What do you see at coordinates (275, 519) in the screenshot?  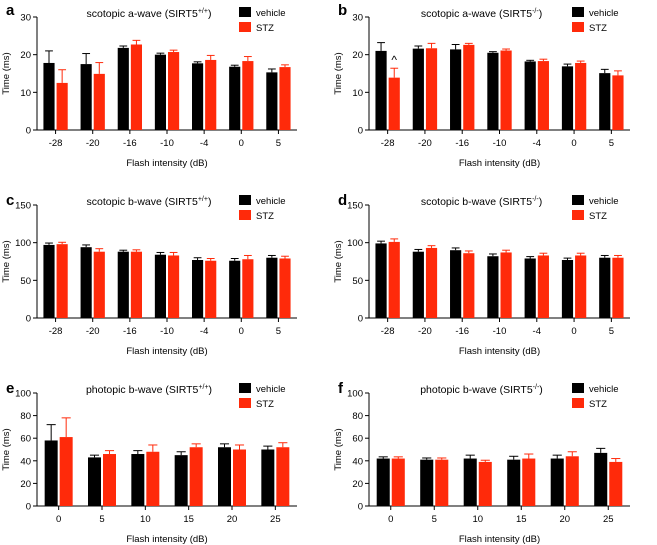 I see `x-tick-label: 25` at bounding box center [275, 519].